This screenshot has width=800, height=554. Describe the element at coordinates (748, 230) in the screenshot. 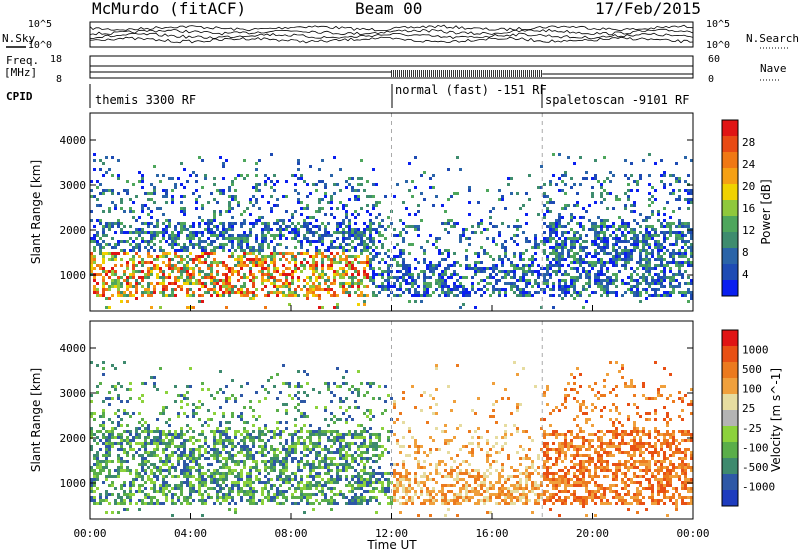

I see `colorbar-tick-label: 12` at that location.